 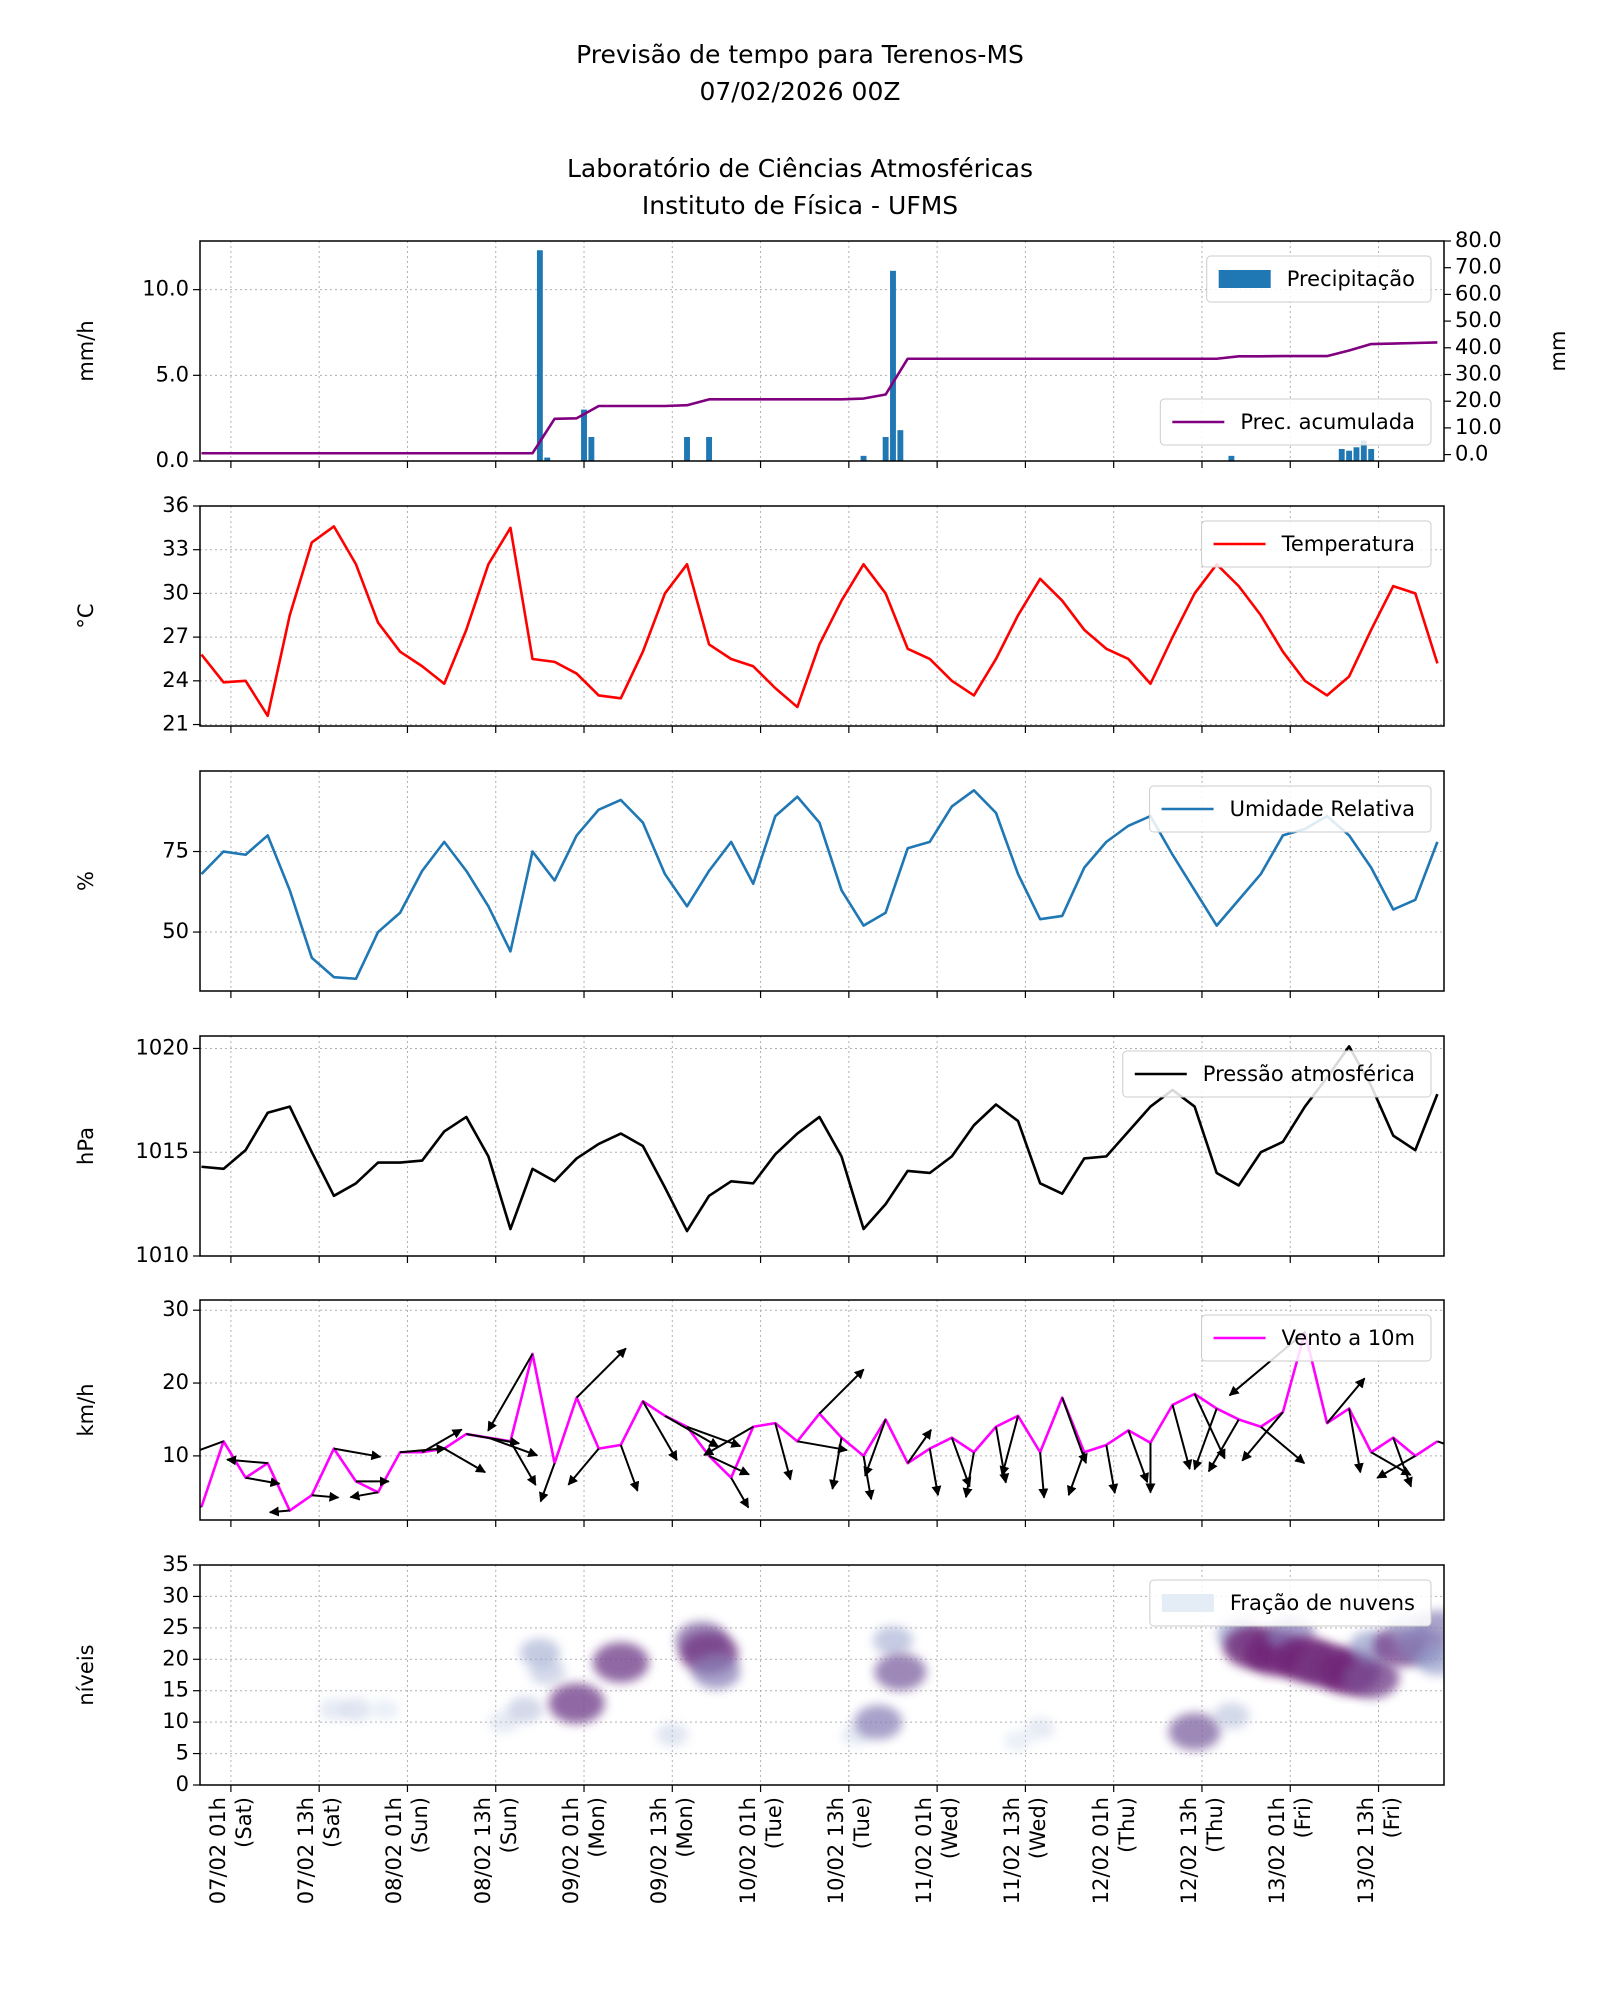 What do you see at coordinates (175, 636) in the screenshot?
I see `y-tick-label: 27` at bounding box center [175, 636].